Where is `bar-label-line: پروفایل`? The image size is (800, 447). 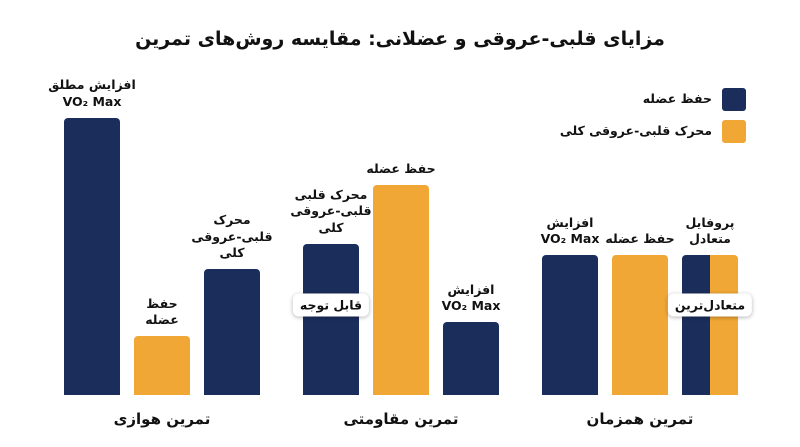
bar-label-line: پروفایل is located at coordinates (710, 222).